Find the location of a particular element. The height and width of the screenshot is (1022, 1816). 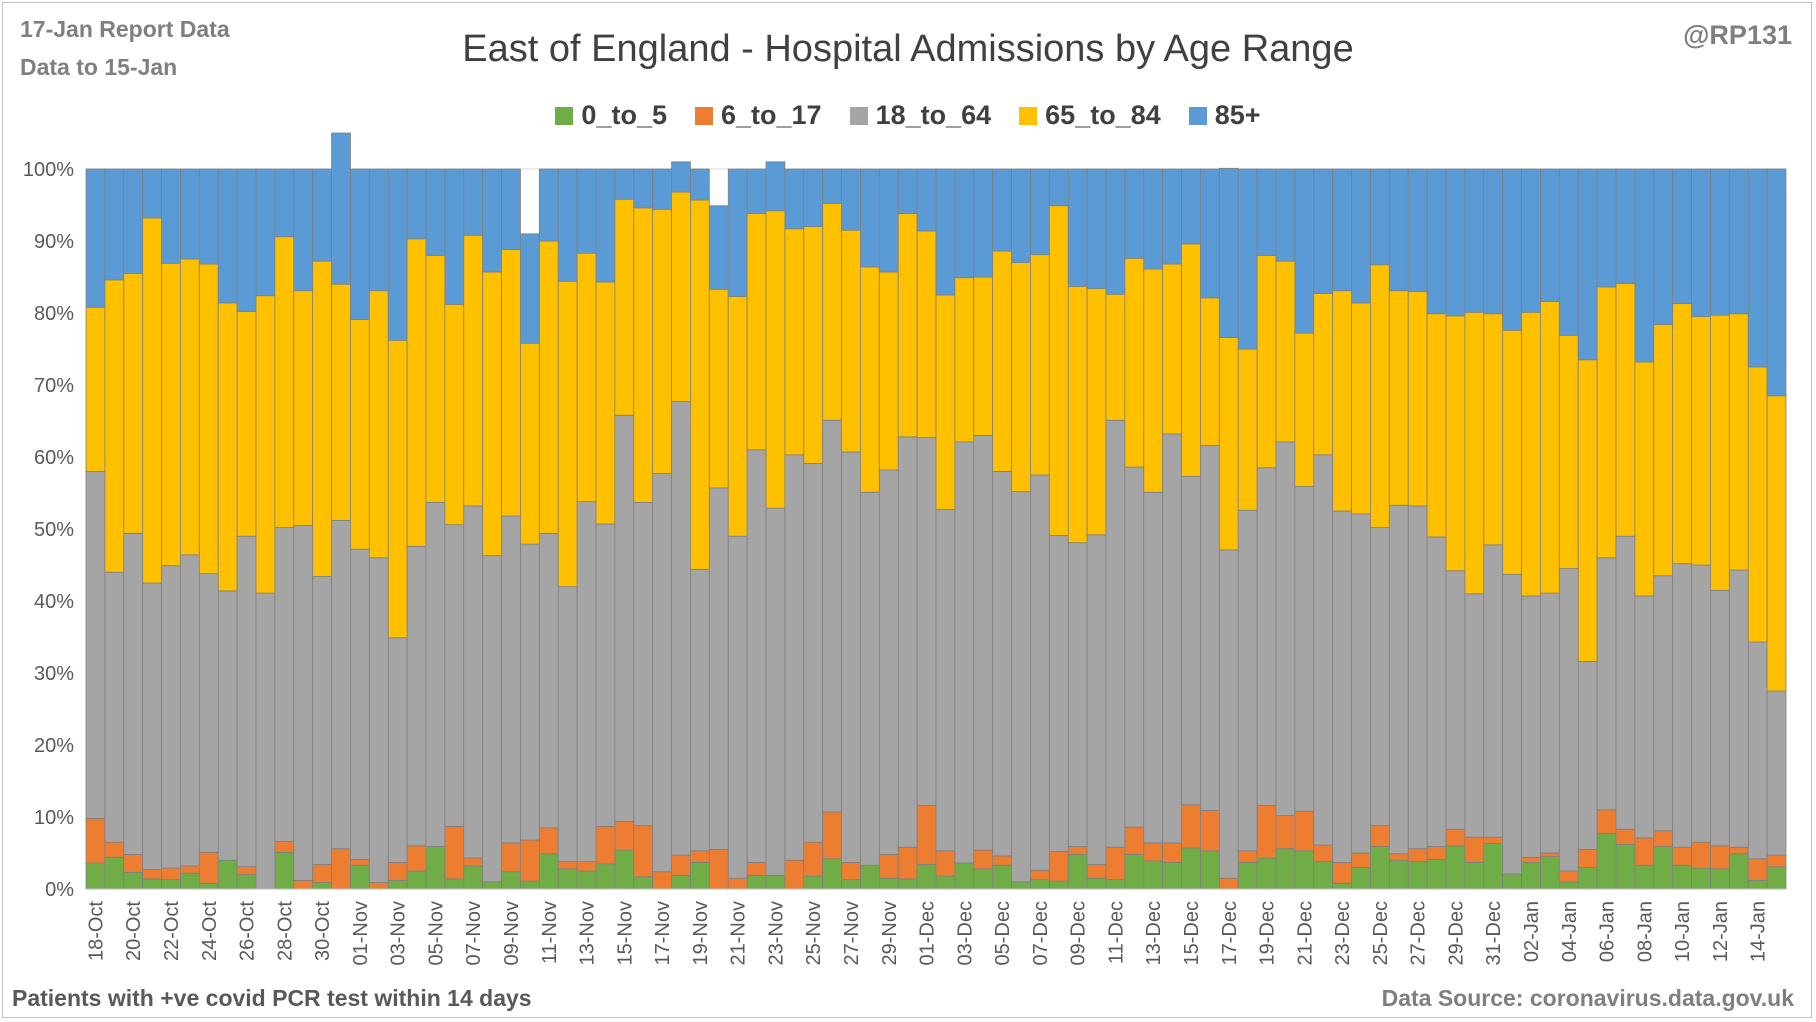

data-range-label: Data to 15-Jan is located at coordinates (99, 67).